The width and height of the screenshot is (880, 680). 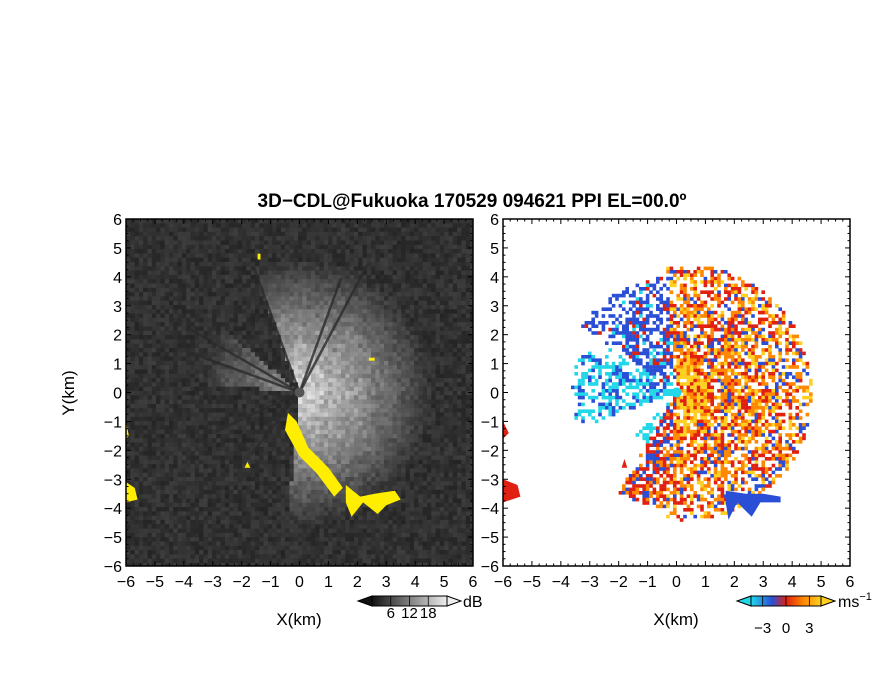 What do you see at coordinates (454, 601) in the screenshot?
I see `reflectivity-colorbar-right-extend` at bounding box center [454, 601].